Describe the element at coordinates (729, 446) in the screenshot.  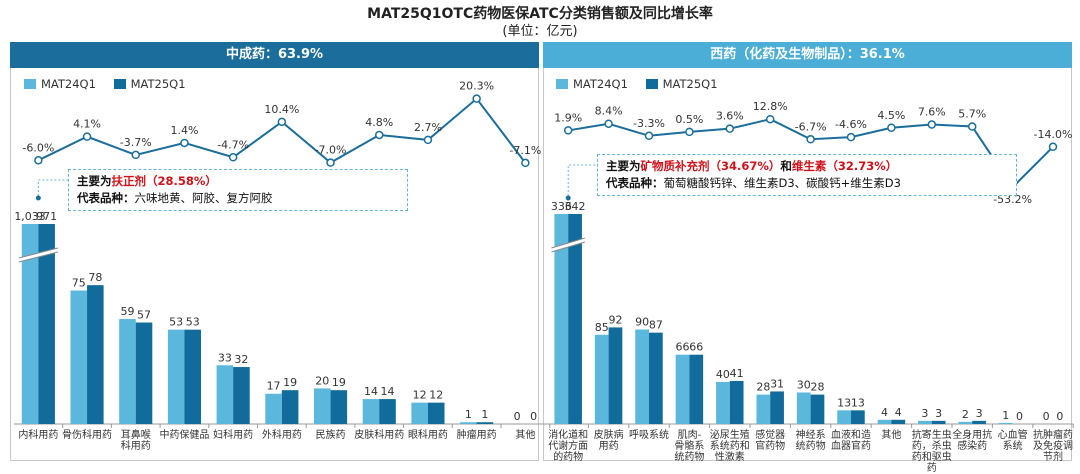
I see `category-label: 泌尿生殖 系统药和 性激素` at that location.